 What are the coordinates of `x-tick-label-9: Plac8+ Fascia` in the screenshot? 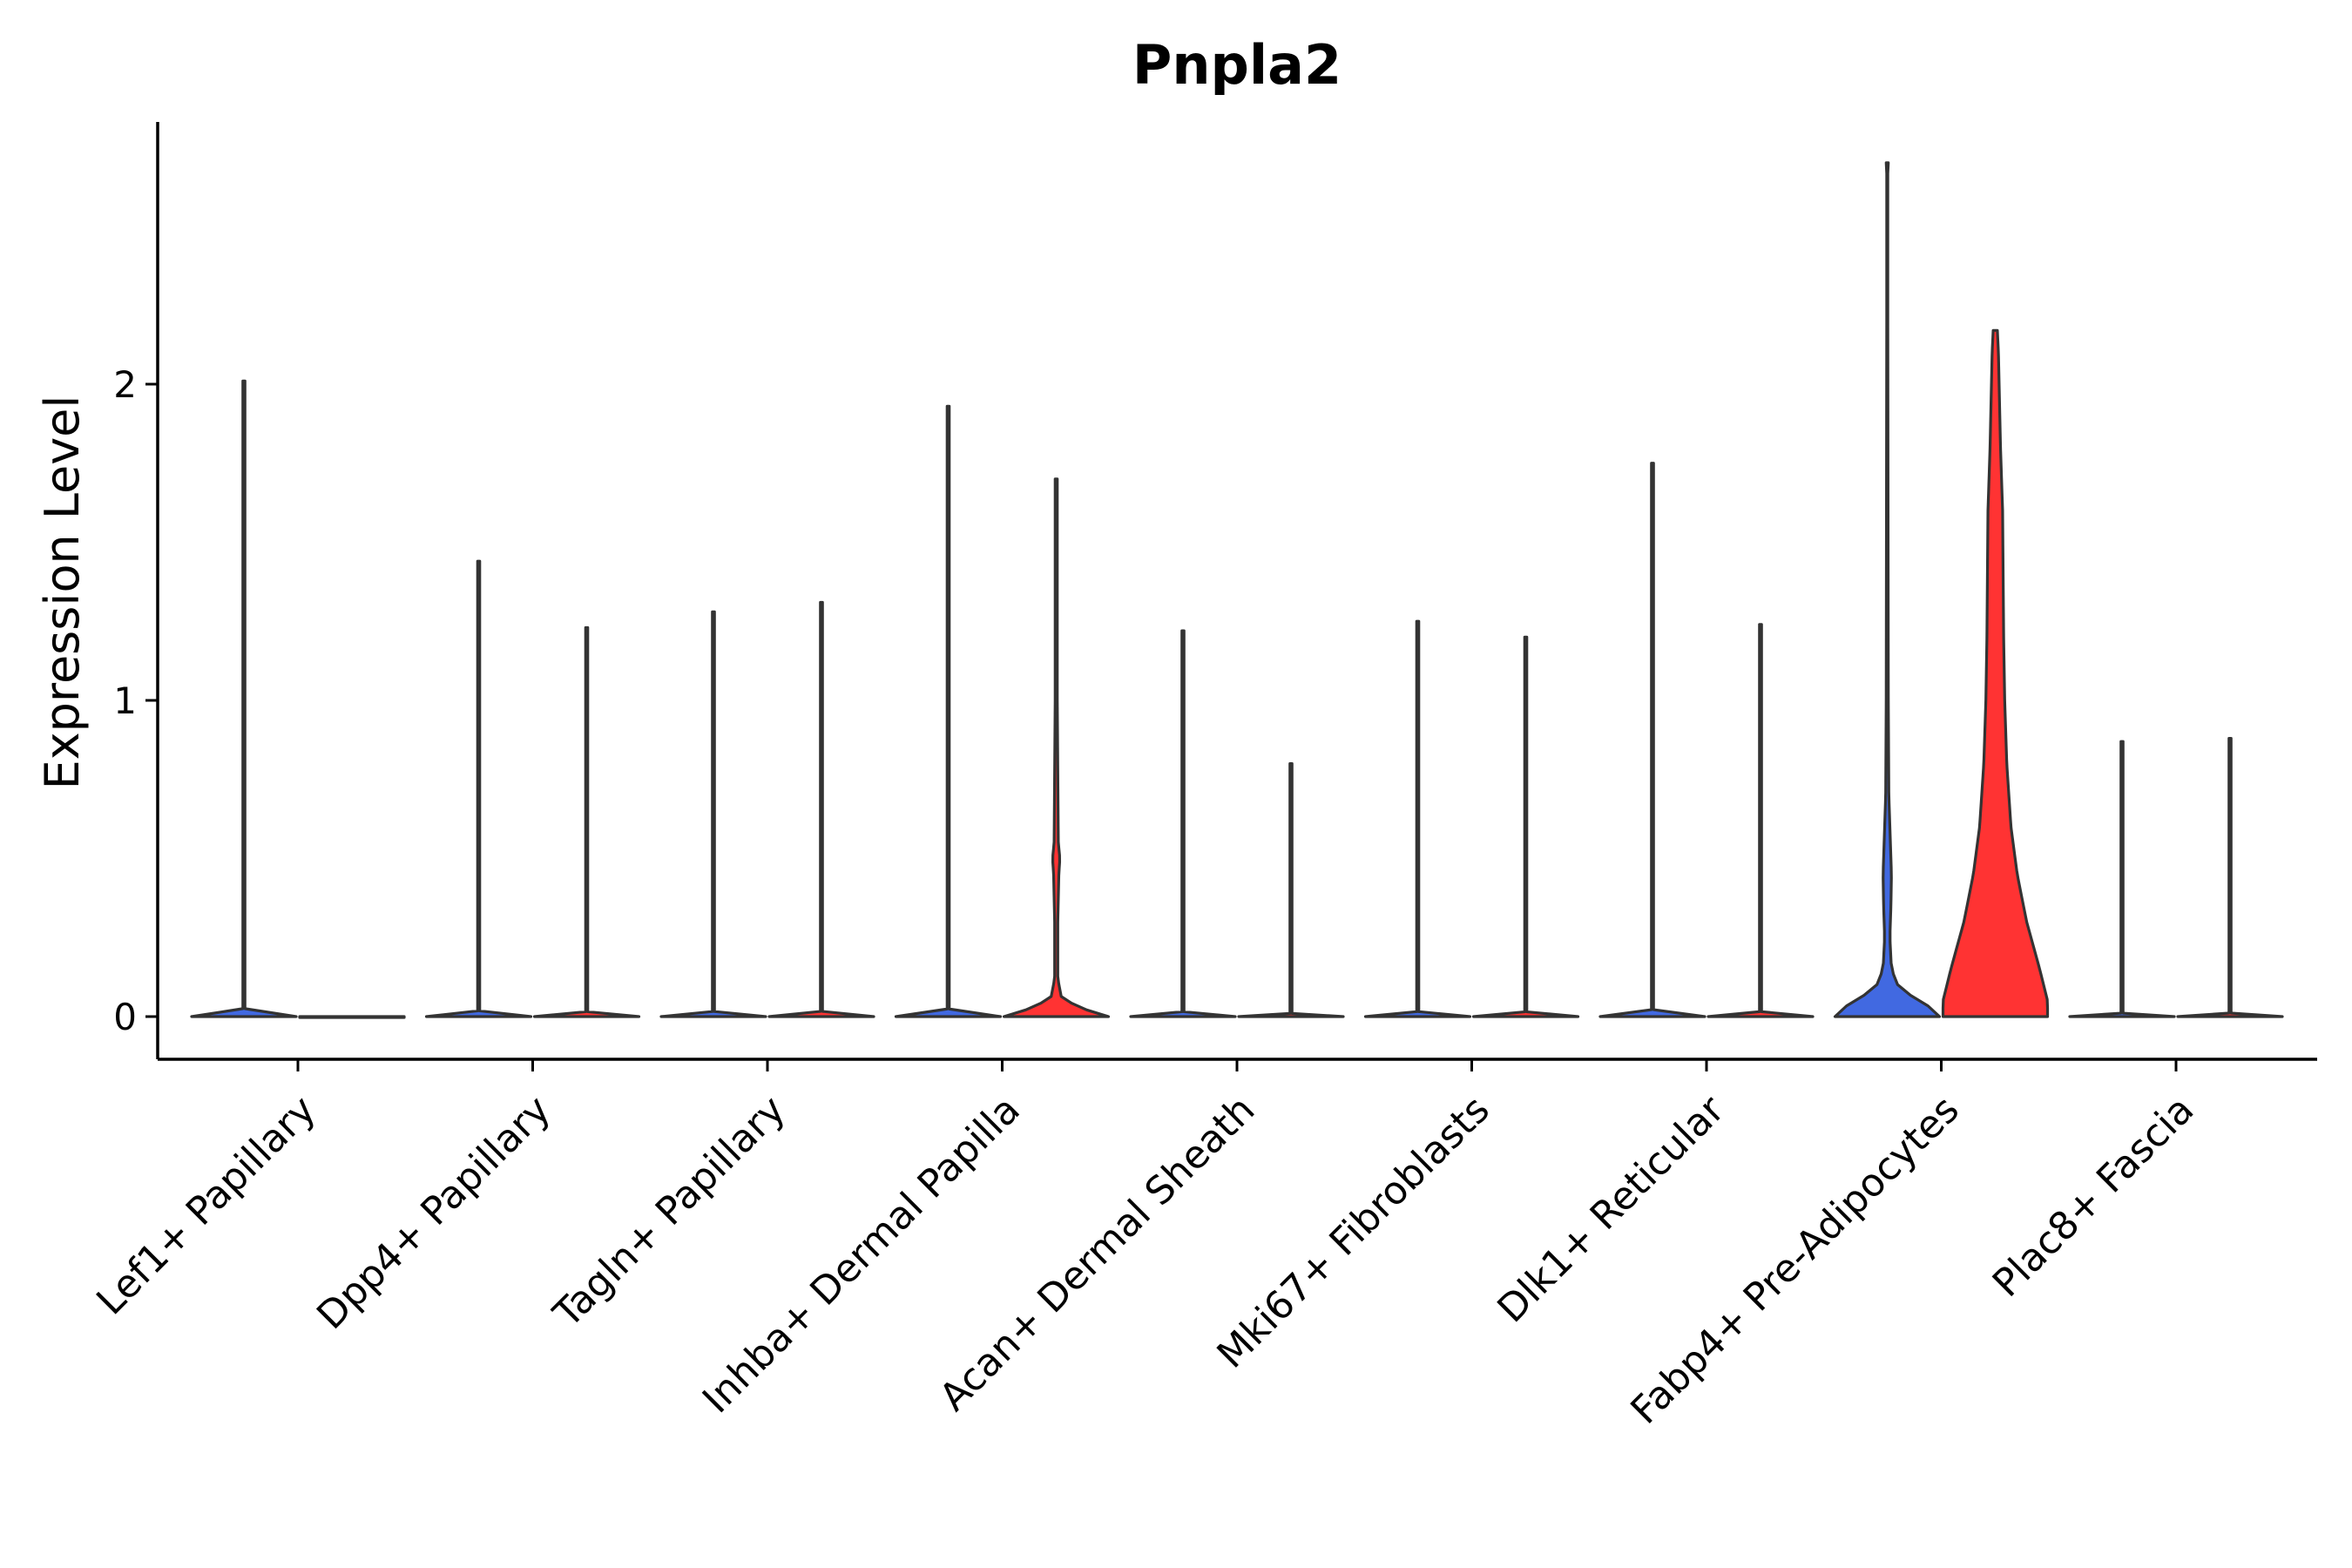 It's located at (2093, 1196).